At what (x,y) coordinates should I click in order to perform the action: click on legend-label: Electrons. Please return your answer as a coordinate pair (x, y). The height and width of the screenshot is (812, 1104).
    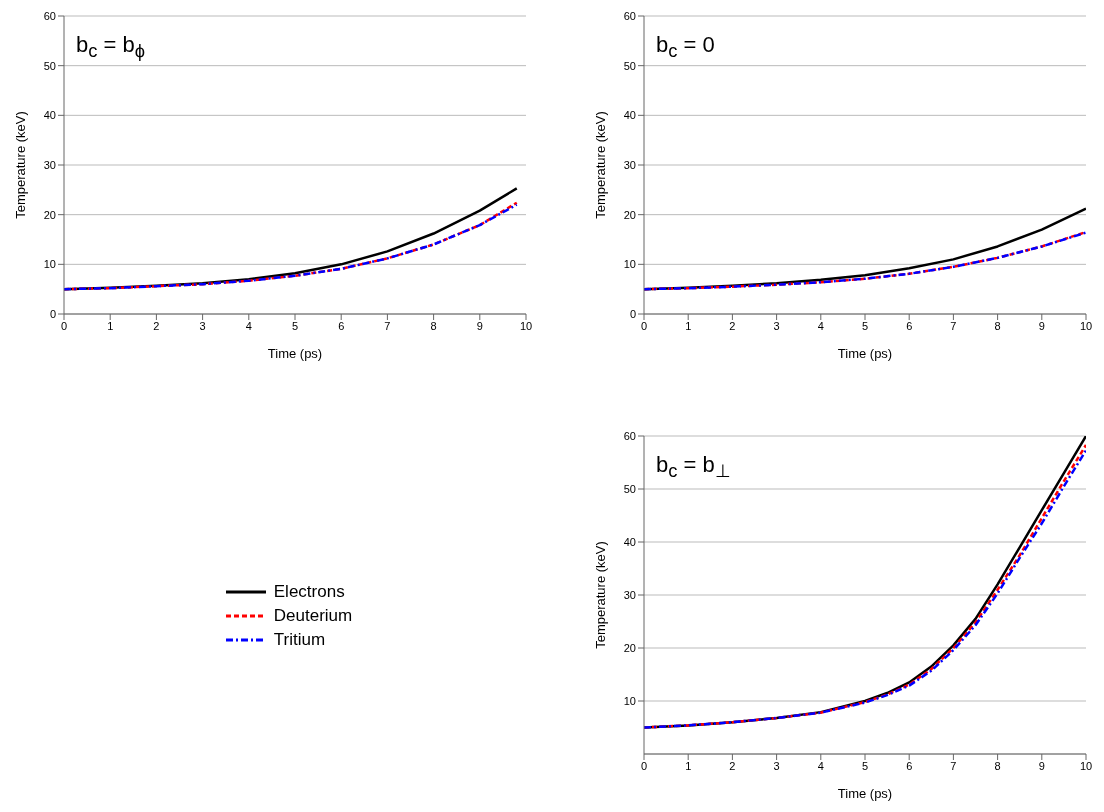
    Looking at the image, I should click on (309, 592).